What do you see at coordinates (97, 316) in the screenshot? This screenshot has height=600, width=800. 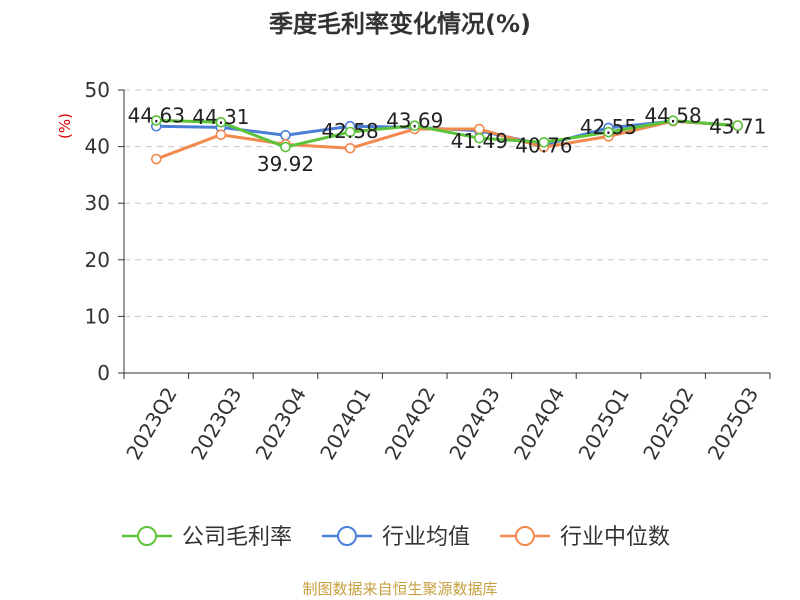 I see `y-tick-label: 10` at bounding box center [97, 316].